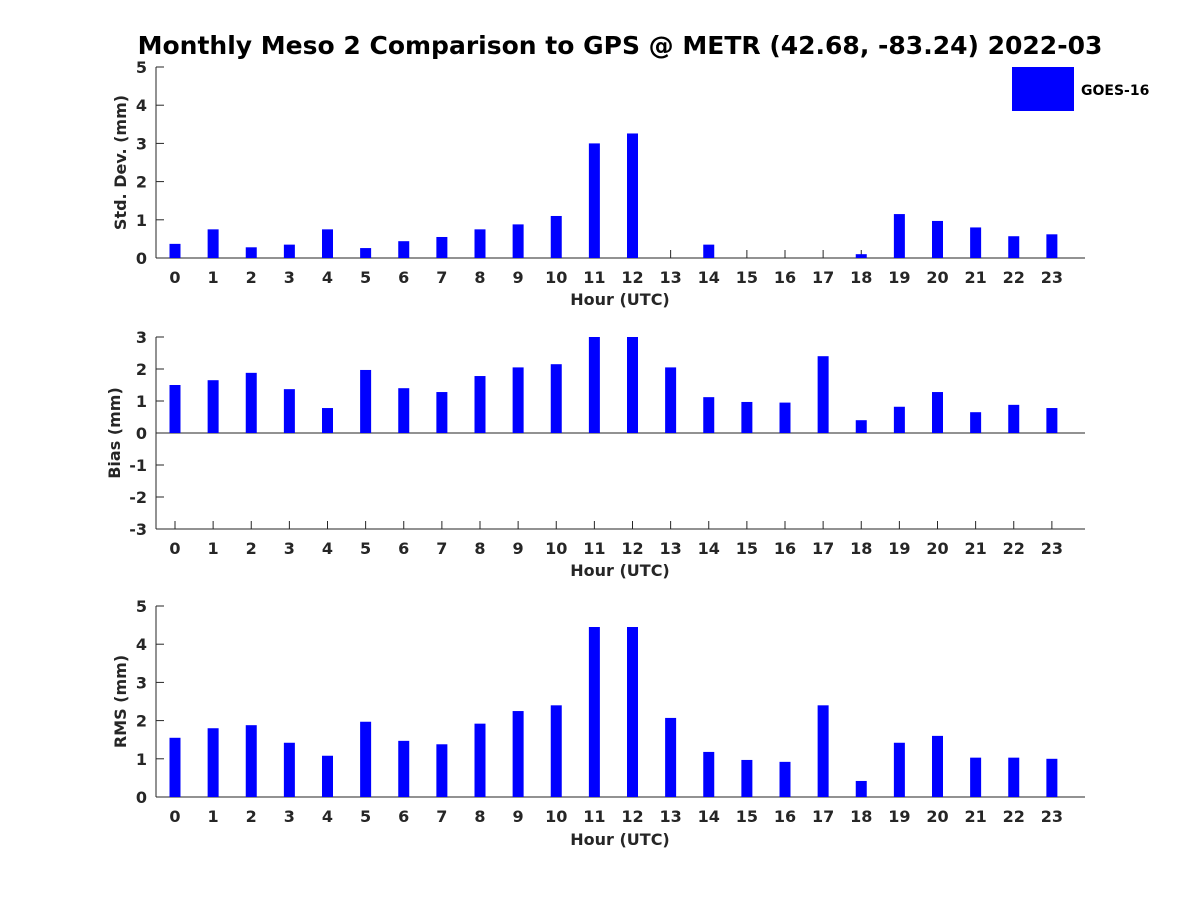  What do you see at coordinates (141, 644) in the screenshot?
I see `rms-y-tick-label: 4` at bounding box center [141, 644].